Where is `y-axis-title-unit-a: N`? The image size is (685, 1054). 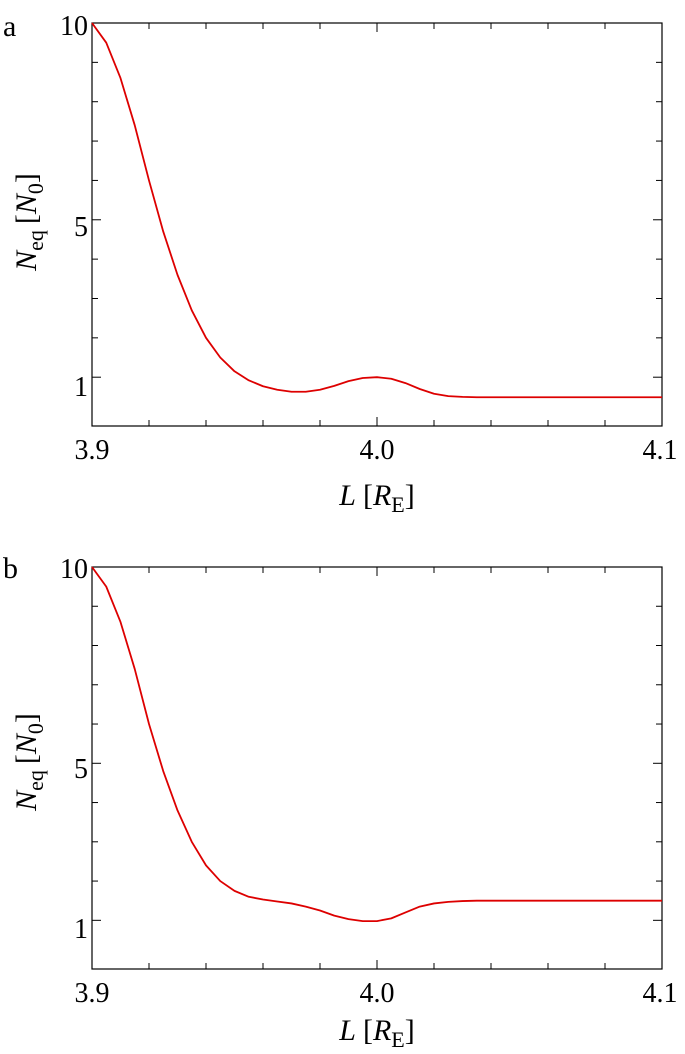
y-axis-title-unit-a: N is located at coordinates (26, 203).